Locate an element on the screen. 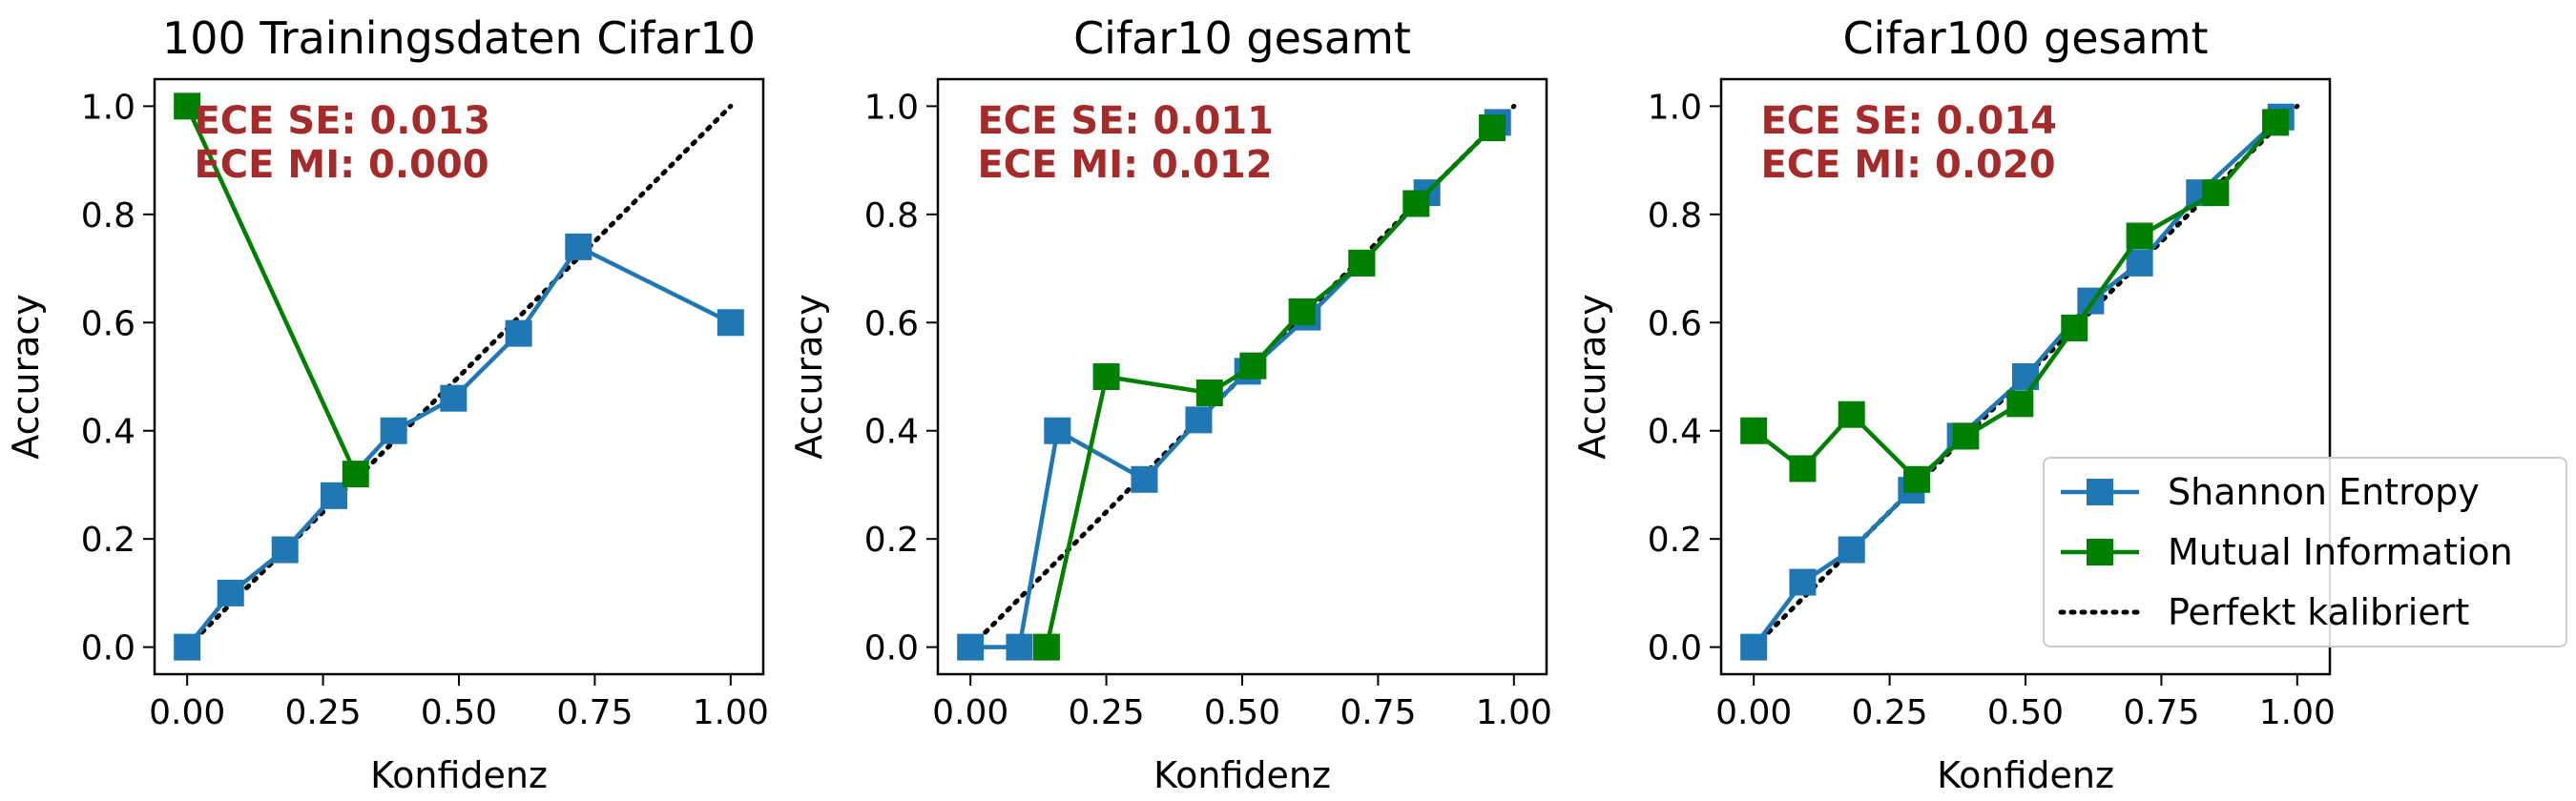 The image size is (2576, 801). ece-annotation: ECE MI: 0.012 is located at coordinates (1124, 165).